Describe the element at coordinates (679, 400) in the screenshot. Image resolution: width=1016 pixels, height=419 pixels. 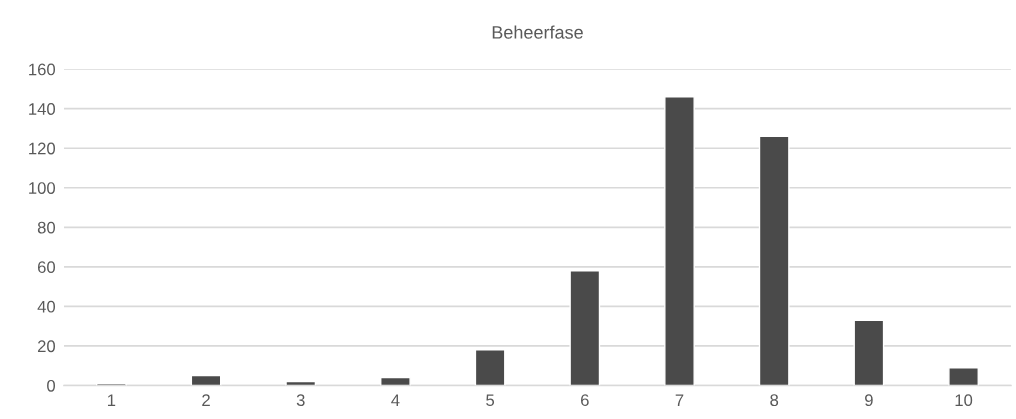
I see `x-tick-label: 7` at that location.